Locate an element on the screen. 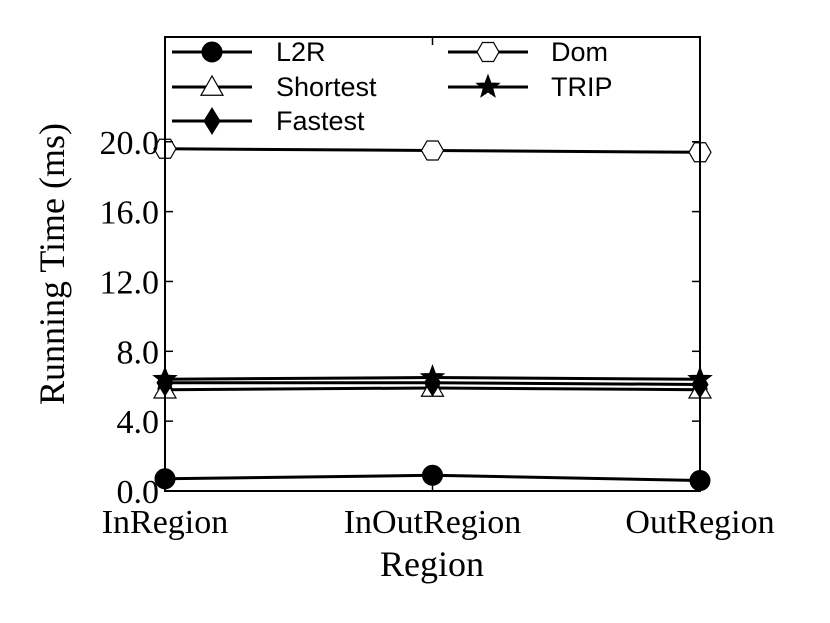 The width and height of the screenshot is (830, 623). y-tick-label: 20.0 is located at coordinates (130, 143).